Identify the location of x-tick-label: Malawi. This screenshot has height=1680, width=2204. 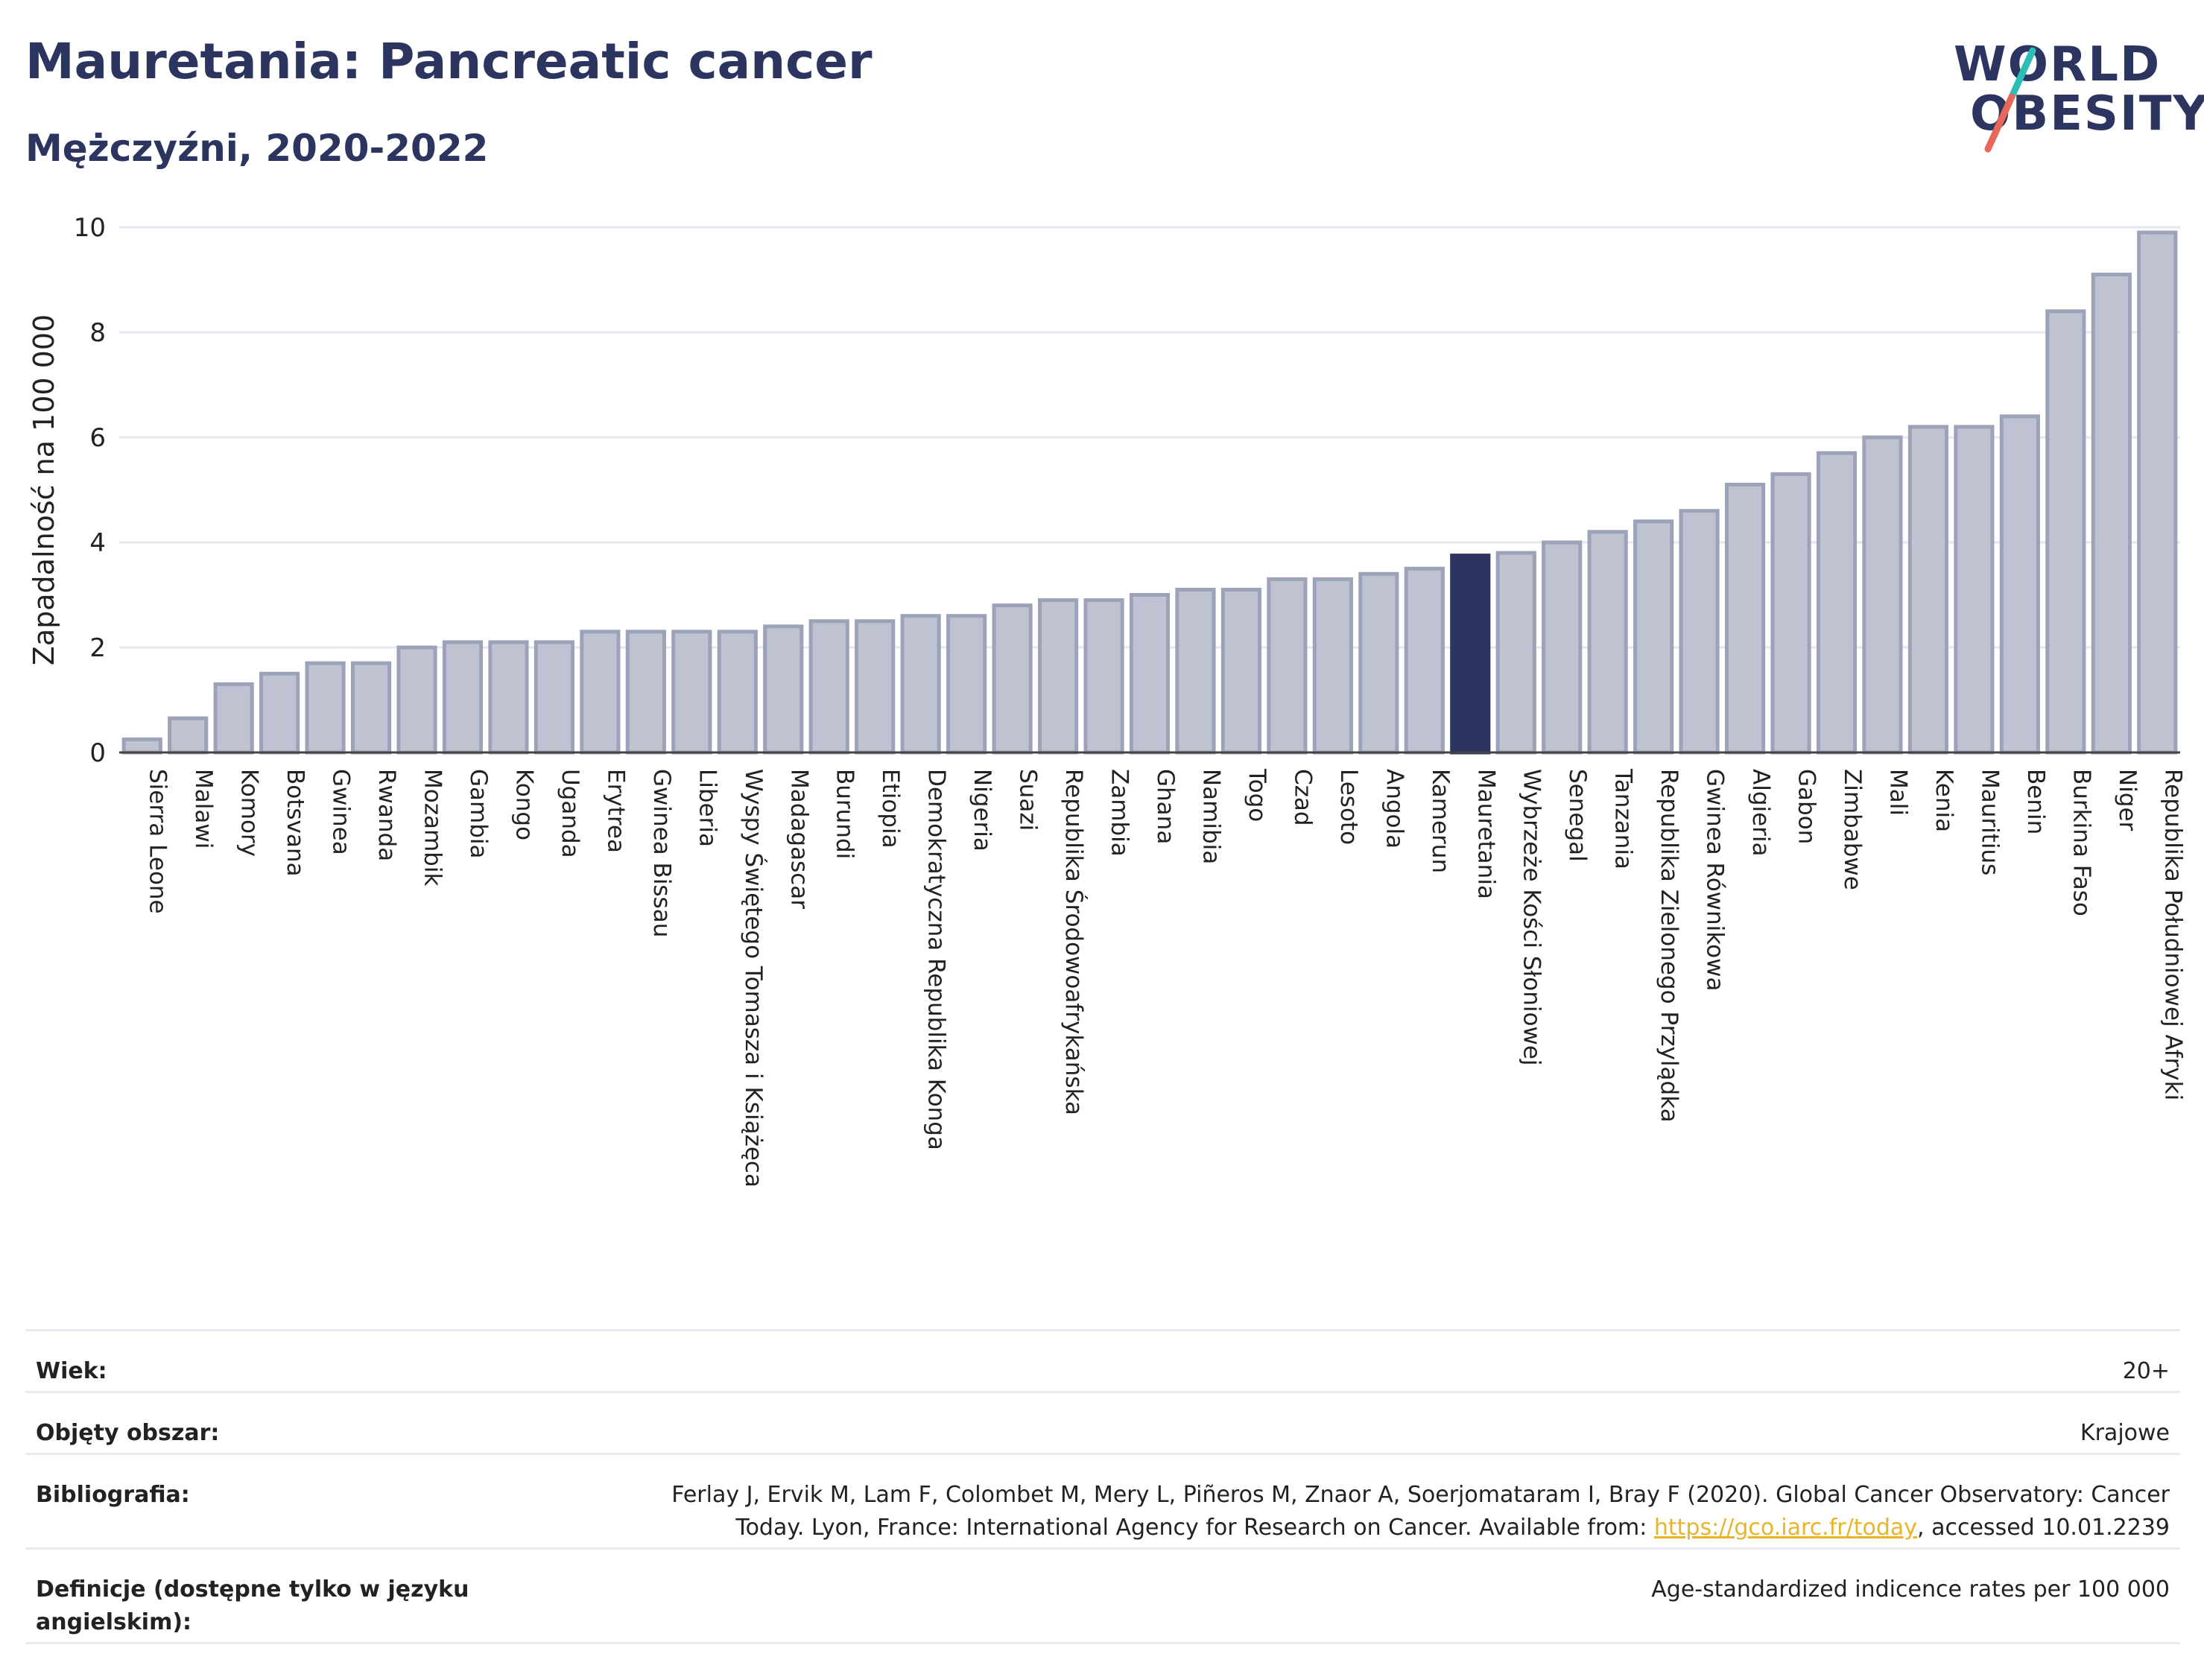
(203, 809).